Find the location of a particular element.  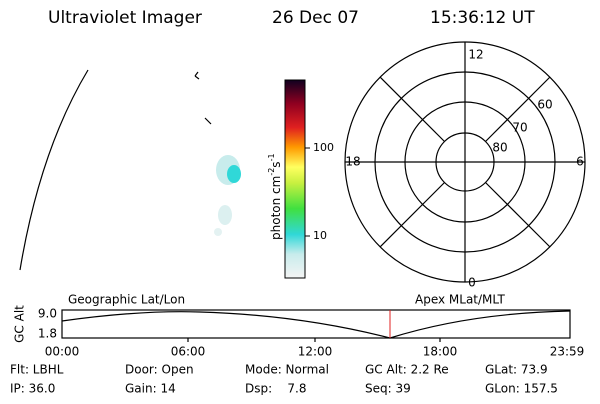

aurora is located at coordinates (227, 195).